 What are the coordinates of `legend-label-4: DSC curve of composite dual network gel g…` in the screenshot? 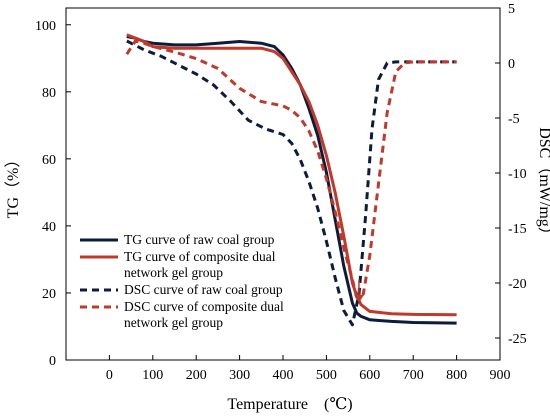 It's located at (204, 314).